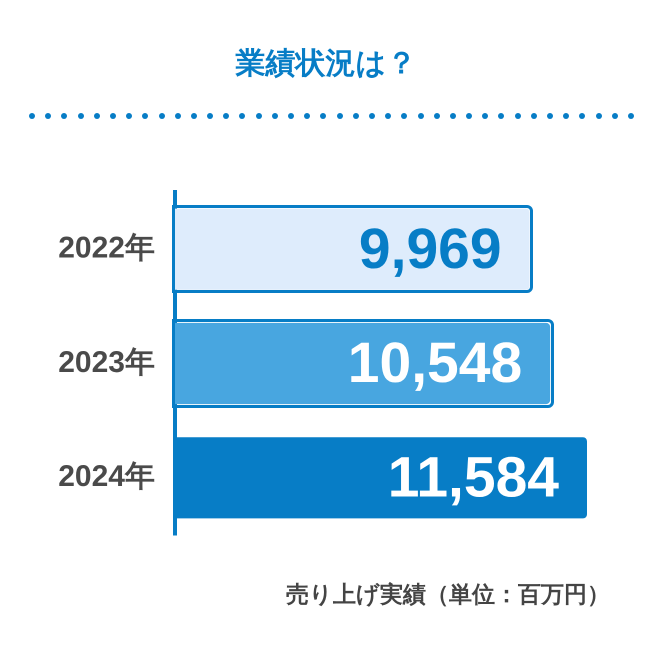  I want to click on data-label: 11,584, so click(474, 478).